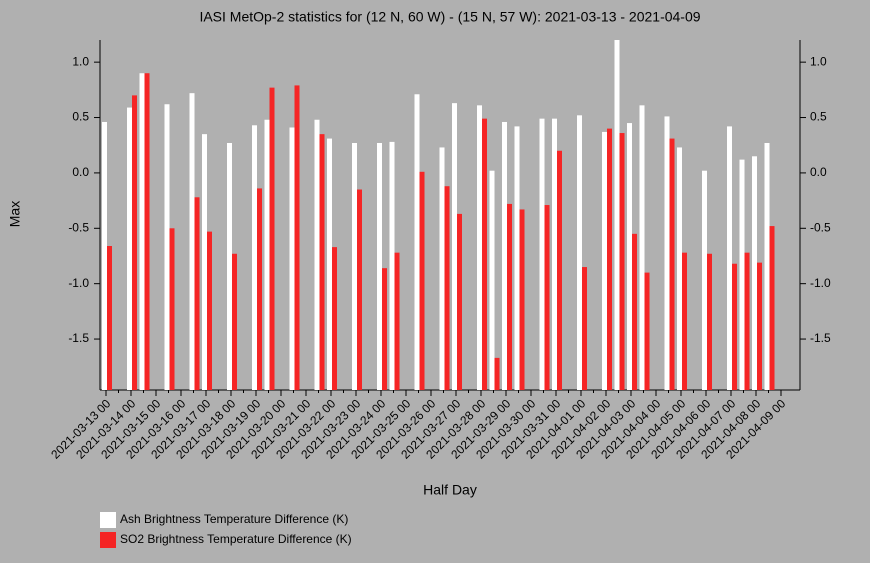 The width and height of the screenshot is (870, 563). What do you see at coordinates (820, 338) in the screenshot?
I see `y2-tick-label: -1.5` at bounding box center [820, 338].